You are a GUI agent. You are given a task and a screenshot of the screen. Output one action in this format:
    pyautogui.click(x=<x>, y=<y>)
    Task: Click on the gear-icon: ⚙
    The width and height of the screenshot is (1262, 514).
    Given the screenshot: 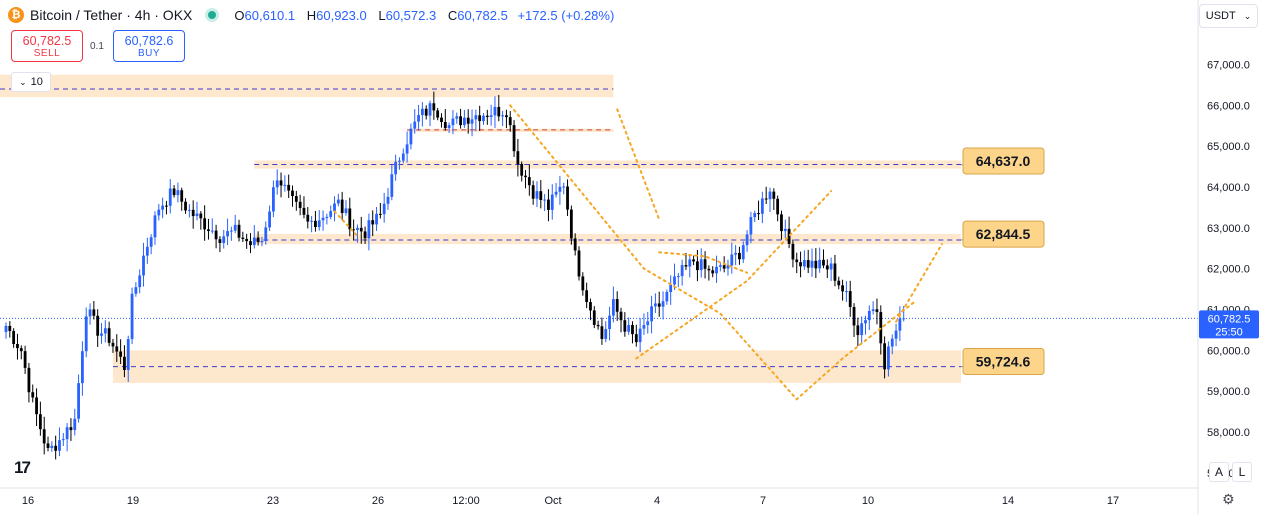 What is the action you would take?
    pyautogui.click(x=1228, y=499)
    